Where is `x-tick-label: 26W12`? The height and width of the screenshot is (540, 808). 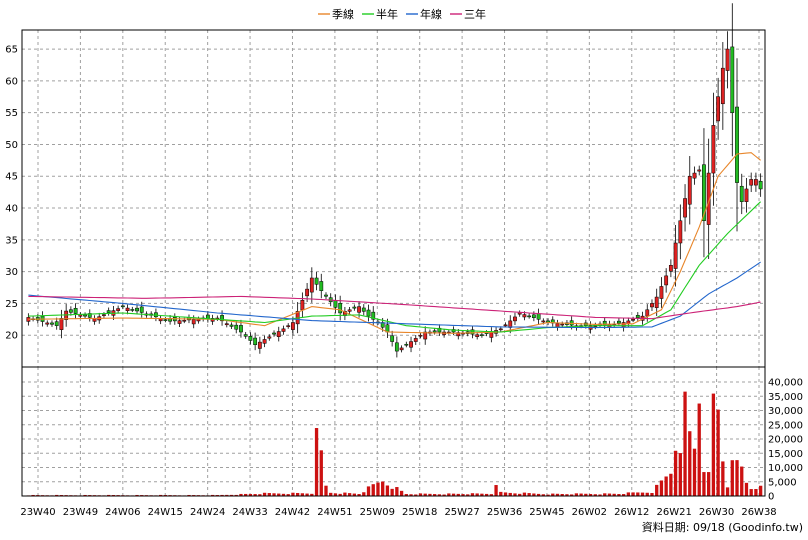
x-tick-label: 26W12 is located at coordinates (631, 512).